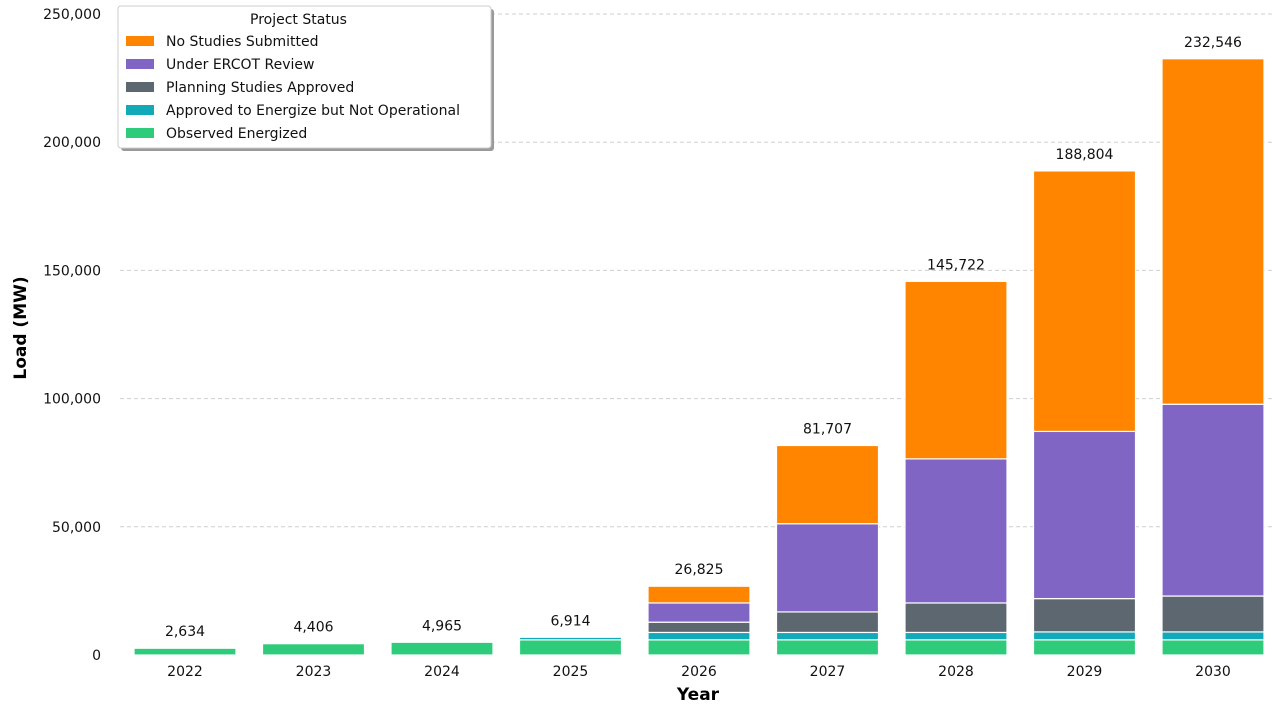  What do you see at coordinates (185, 672) in the screenshot?
I see `x-tick-label: 2022` at bounding box center [185, 672].